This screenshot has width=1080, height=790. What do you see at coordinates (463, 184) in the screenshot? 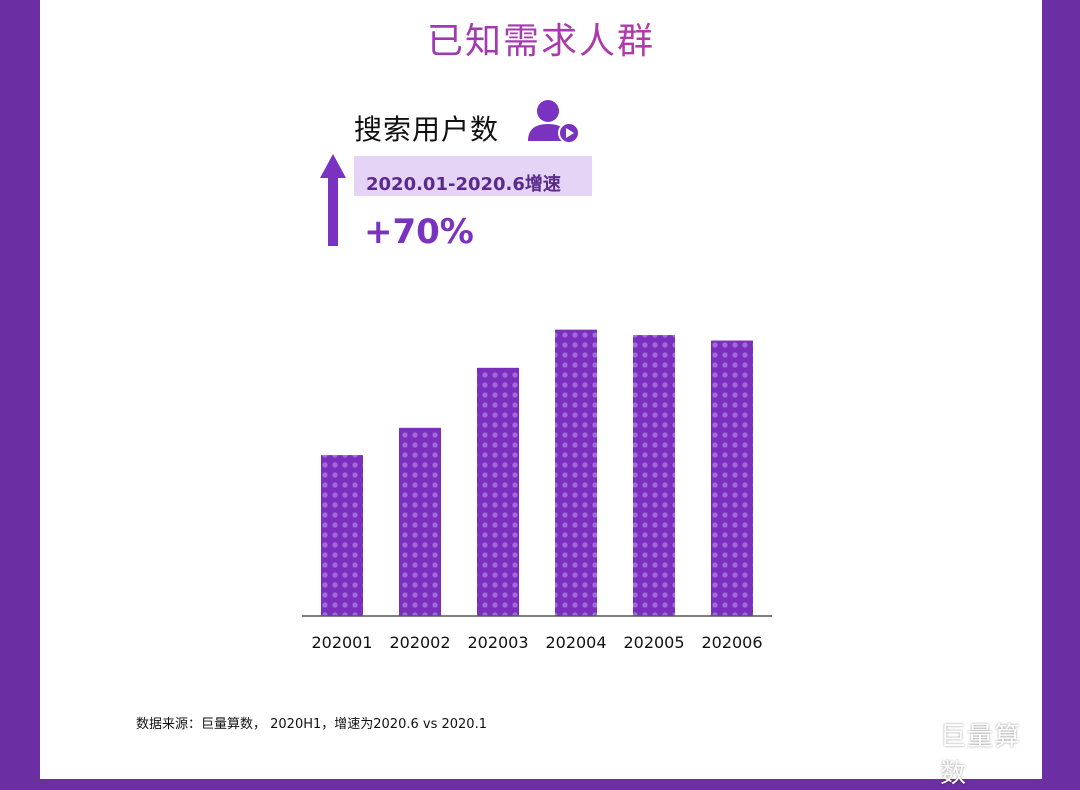
I see `growth-label: 2020.01-2020.6增速` at bounding box center [463, 184].